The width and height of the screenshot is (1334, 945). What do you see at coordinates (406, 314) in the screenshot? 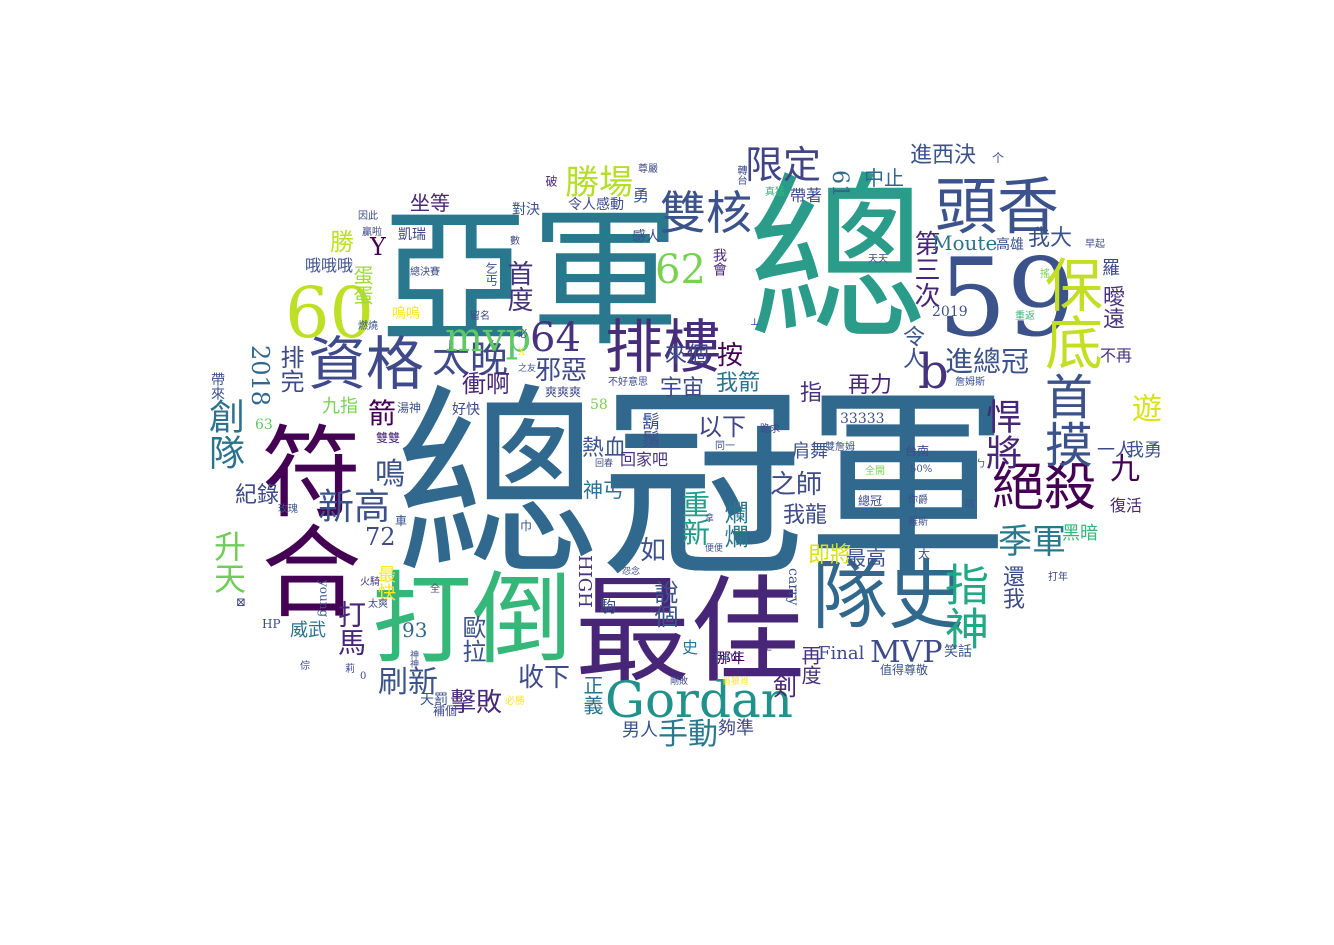
I see `word: 嗚嗚` at bounding box center [406, 314].